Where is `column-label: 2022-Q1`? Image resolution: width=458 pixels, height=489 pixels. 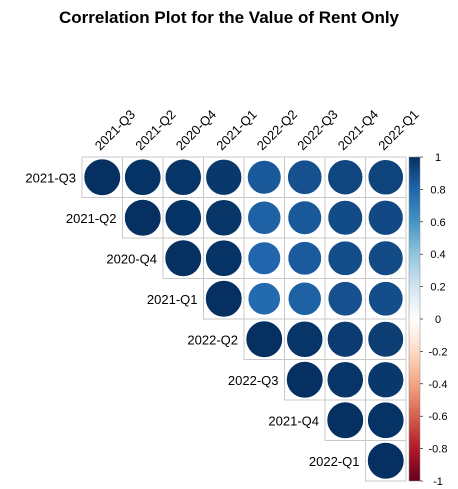
column-label: 2022-Q1 is located at coordinates (398, 130).